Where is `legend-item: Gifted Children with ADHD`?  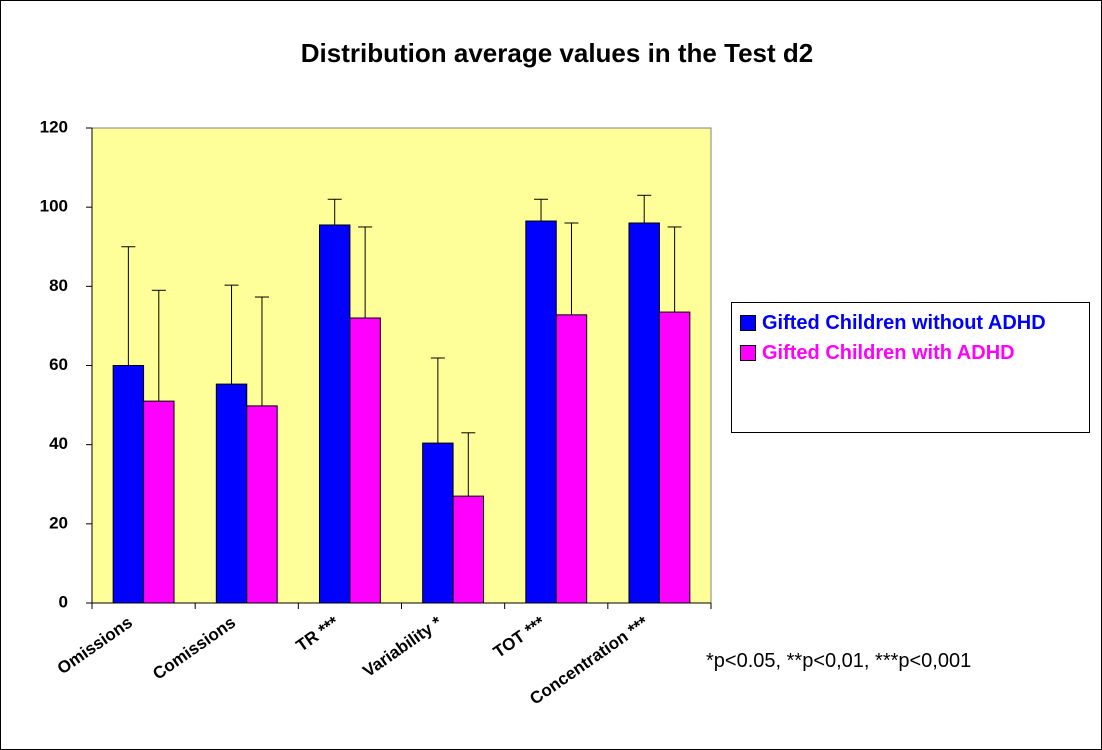 legend-item: Gifted Children with ADHD is located at coordinates (910, 353).